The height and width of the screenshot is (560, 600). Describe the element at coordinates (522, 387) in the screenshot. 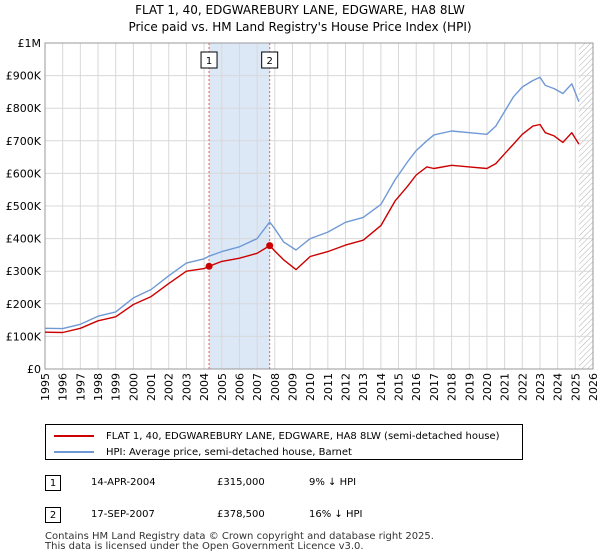

I see `x-tick-label: 2022` at that location.